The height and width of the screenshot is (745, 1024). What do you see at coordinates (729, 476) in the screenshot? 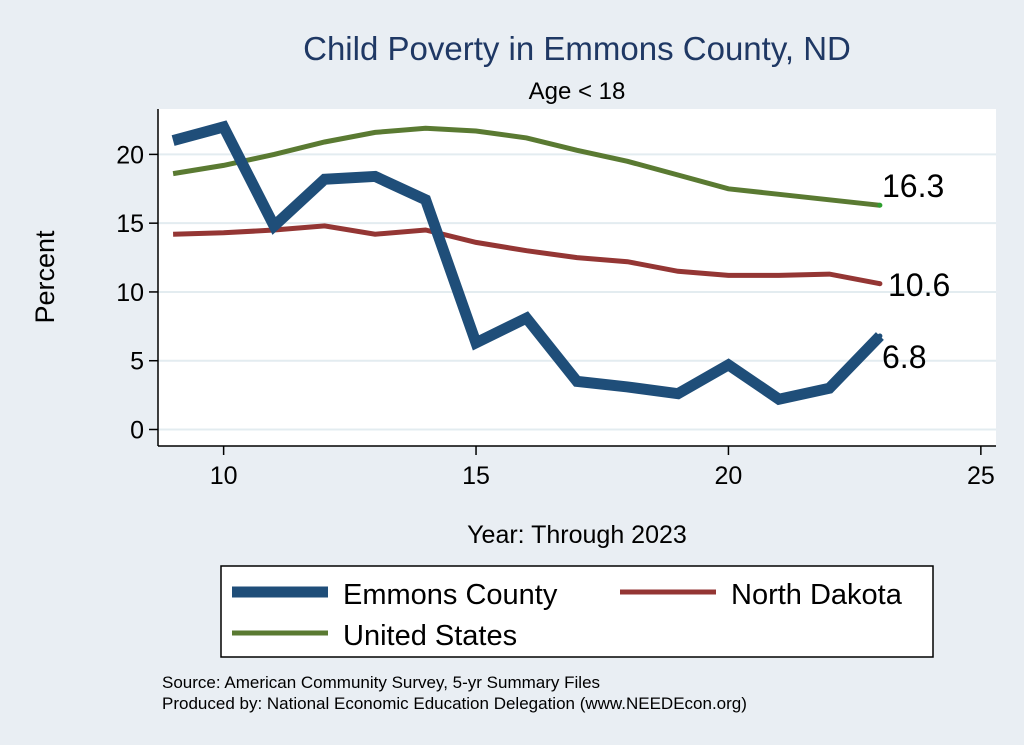
I see `x-tick-label-20: 20` at bounding box center [729, 476].